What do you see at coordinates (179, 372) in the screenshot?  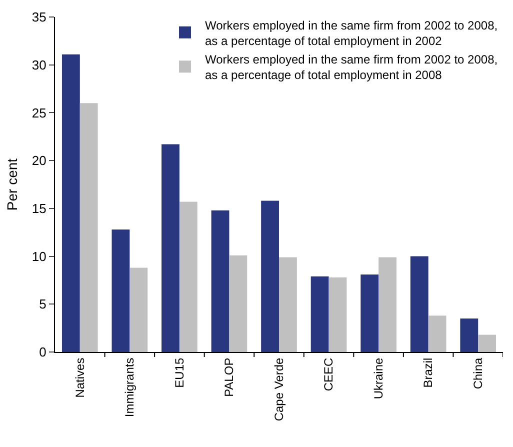 I see `x-tick-label: EU15` at bounding box center [179, 372].